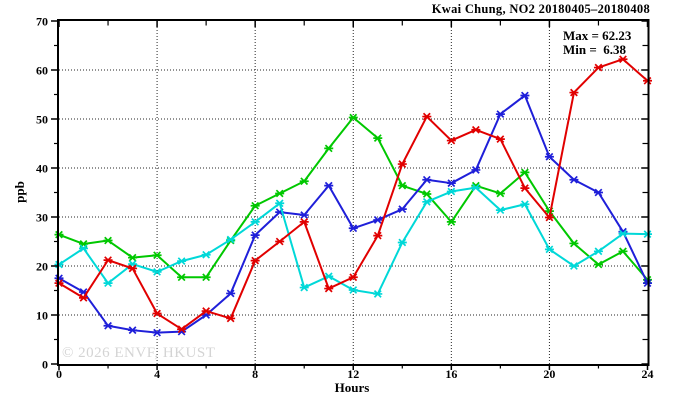  Describe the element at coordinates (255, 374) in the screenshot. I see `tick-label: 8` at that location.